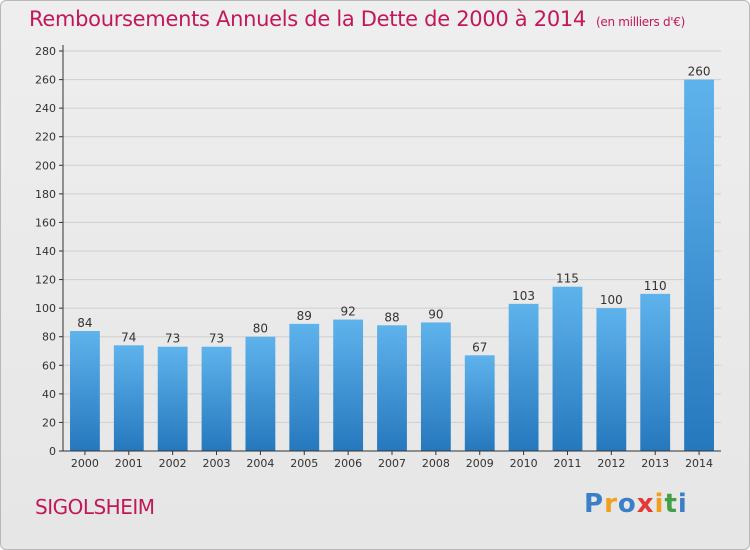 Image resolution: width=750 pixels, height=550 pixels. Describe the element at coordinates (45, 165) in the screenshot. I see `y-tick-label: 200` at that location.